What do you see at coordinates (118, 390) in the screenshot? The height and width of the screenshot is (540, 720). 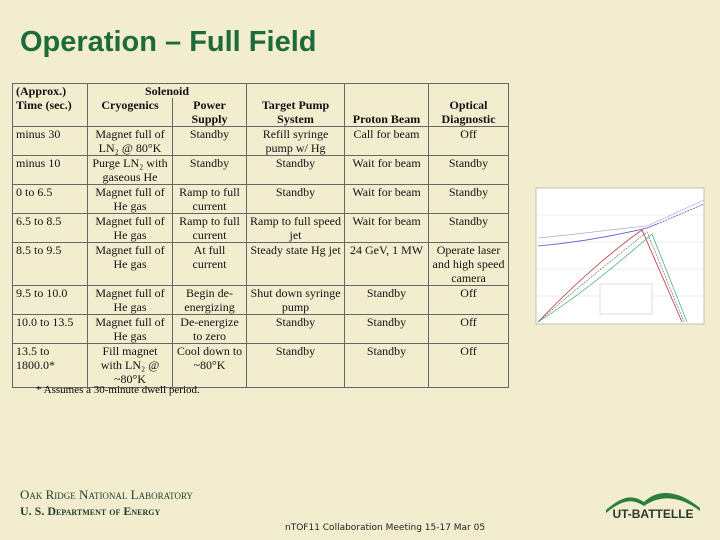 I see `footnote: * Assumes a 30-minute dwell period.` at bounding box center [118, 390].